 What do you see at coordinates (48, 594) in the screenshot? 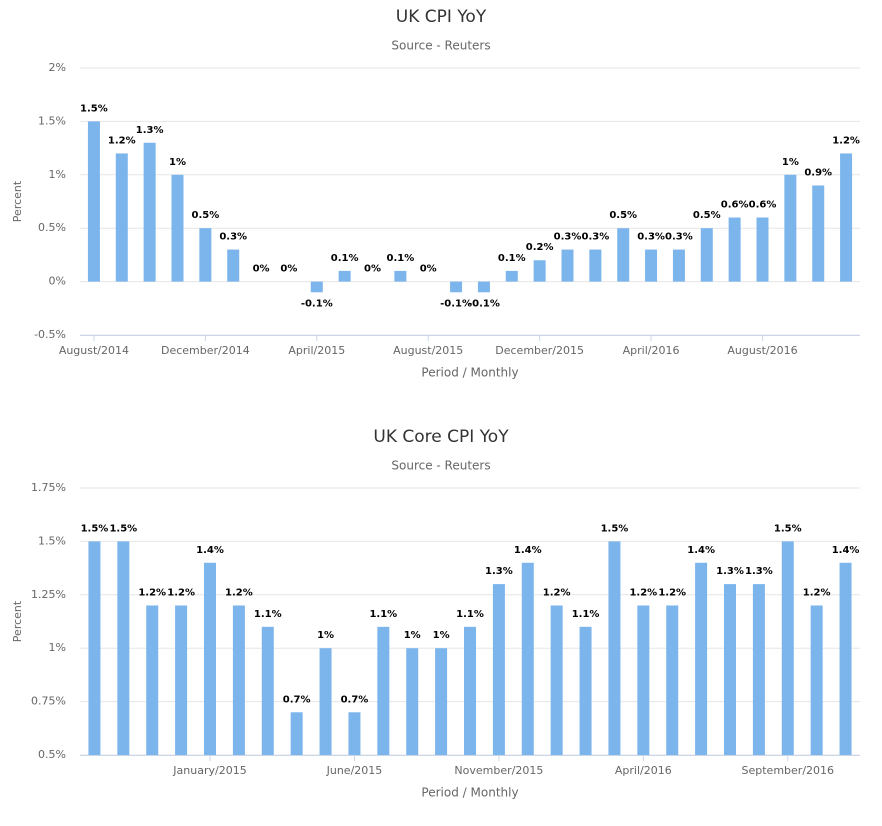
I see `y-tick-label: 1.25%` at bounding box center [48, 594].